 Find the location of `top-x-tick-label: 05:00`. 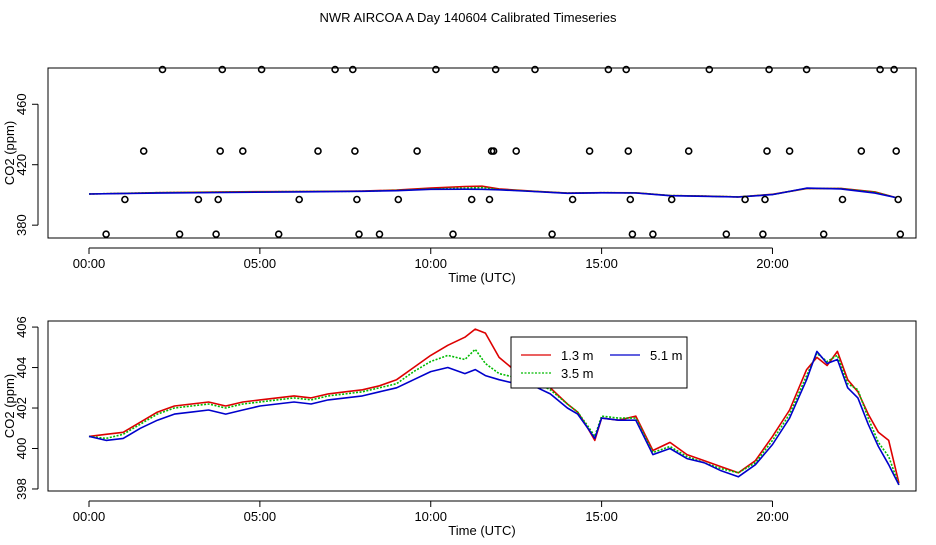

top-x-tick-label: 05:00 is located at coordinates (260, 263).